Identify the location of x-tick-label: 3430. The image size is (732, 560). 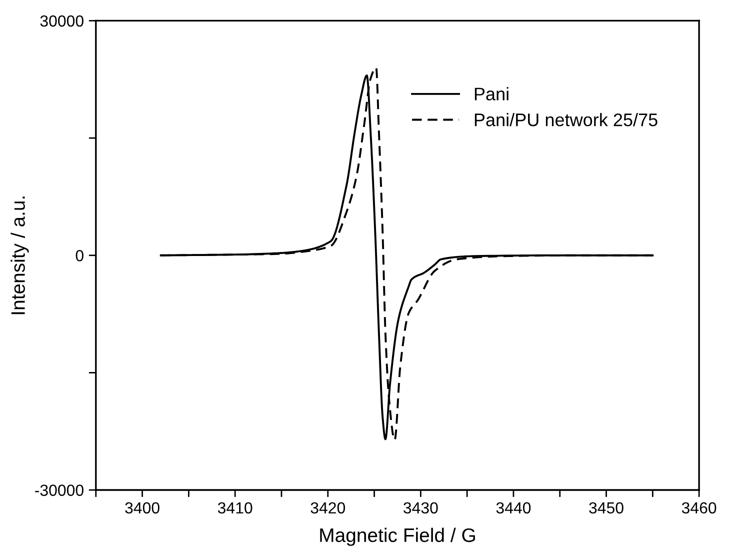
(421, 508).